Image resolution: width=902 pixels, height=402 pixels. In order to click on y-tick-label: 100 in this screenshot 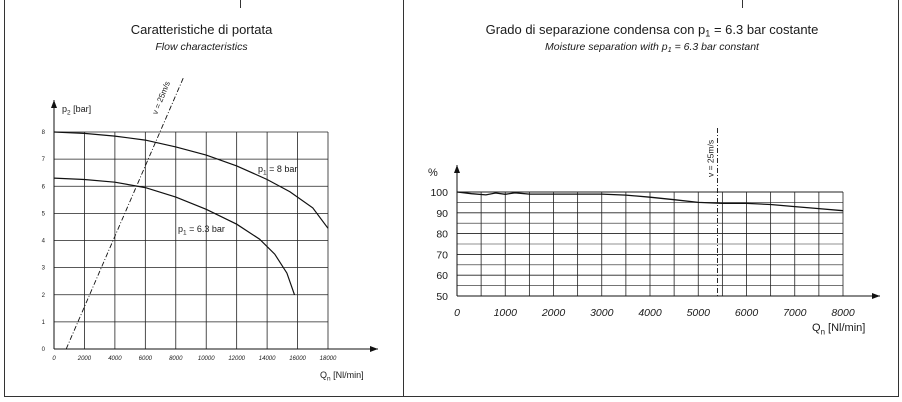, I will do `click(439, 193)`.